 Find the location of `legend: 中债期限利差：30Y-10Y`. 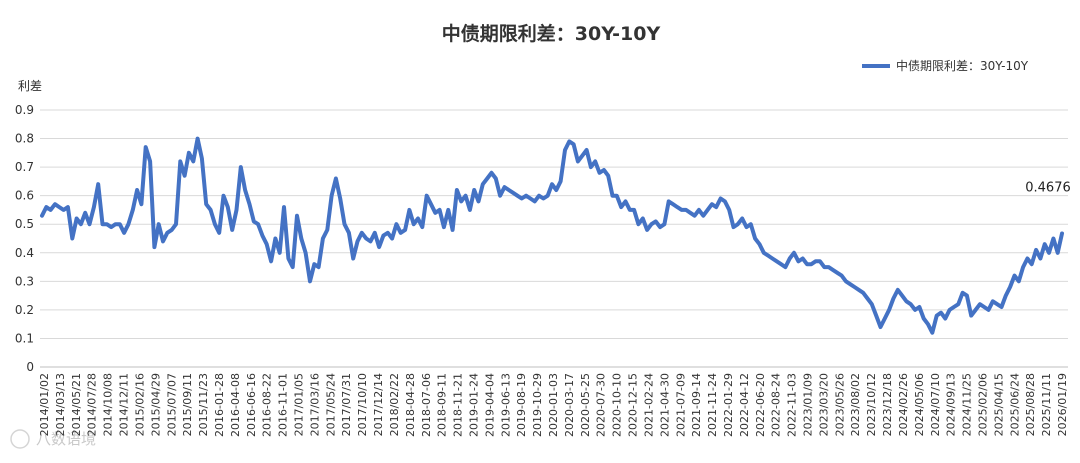

legend: 中债期限利差：30Y-10Y is located at coordinates (945, 65).